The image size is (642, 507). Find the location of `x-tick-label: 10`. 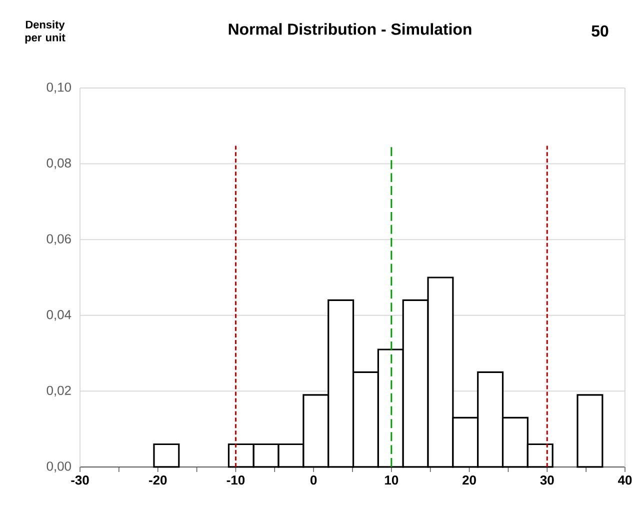

x-tick-label: 10 is located at coordinates (391, 480).